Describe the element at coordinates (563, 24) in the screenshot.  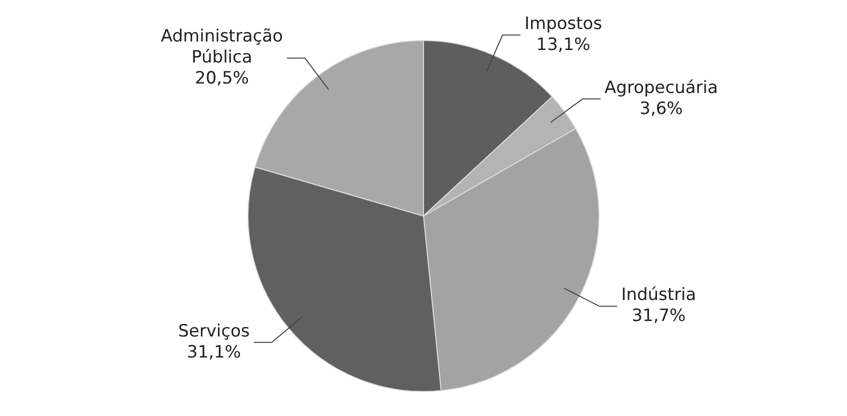
I see `slice-label: Impostos` at that location.